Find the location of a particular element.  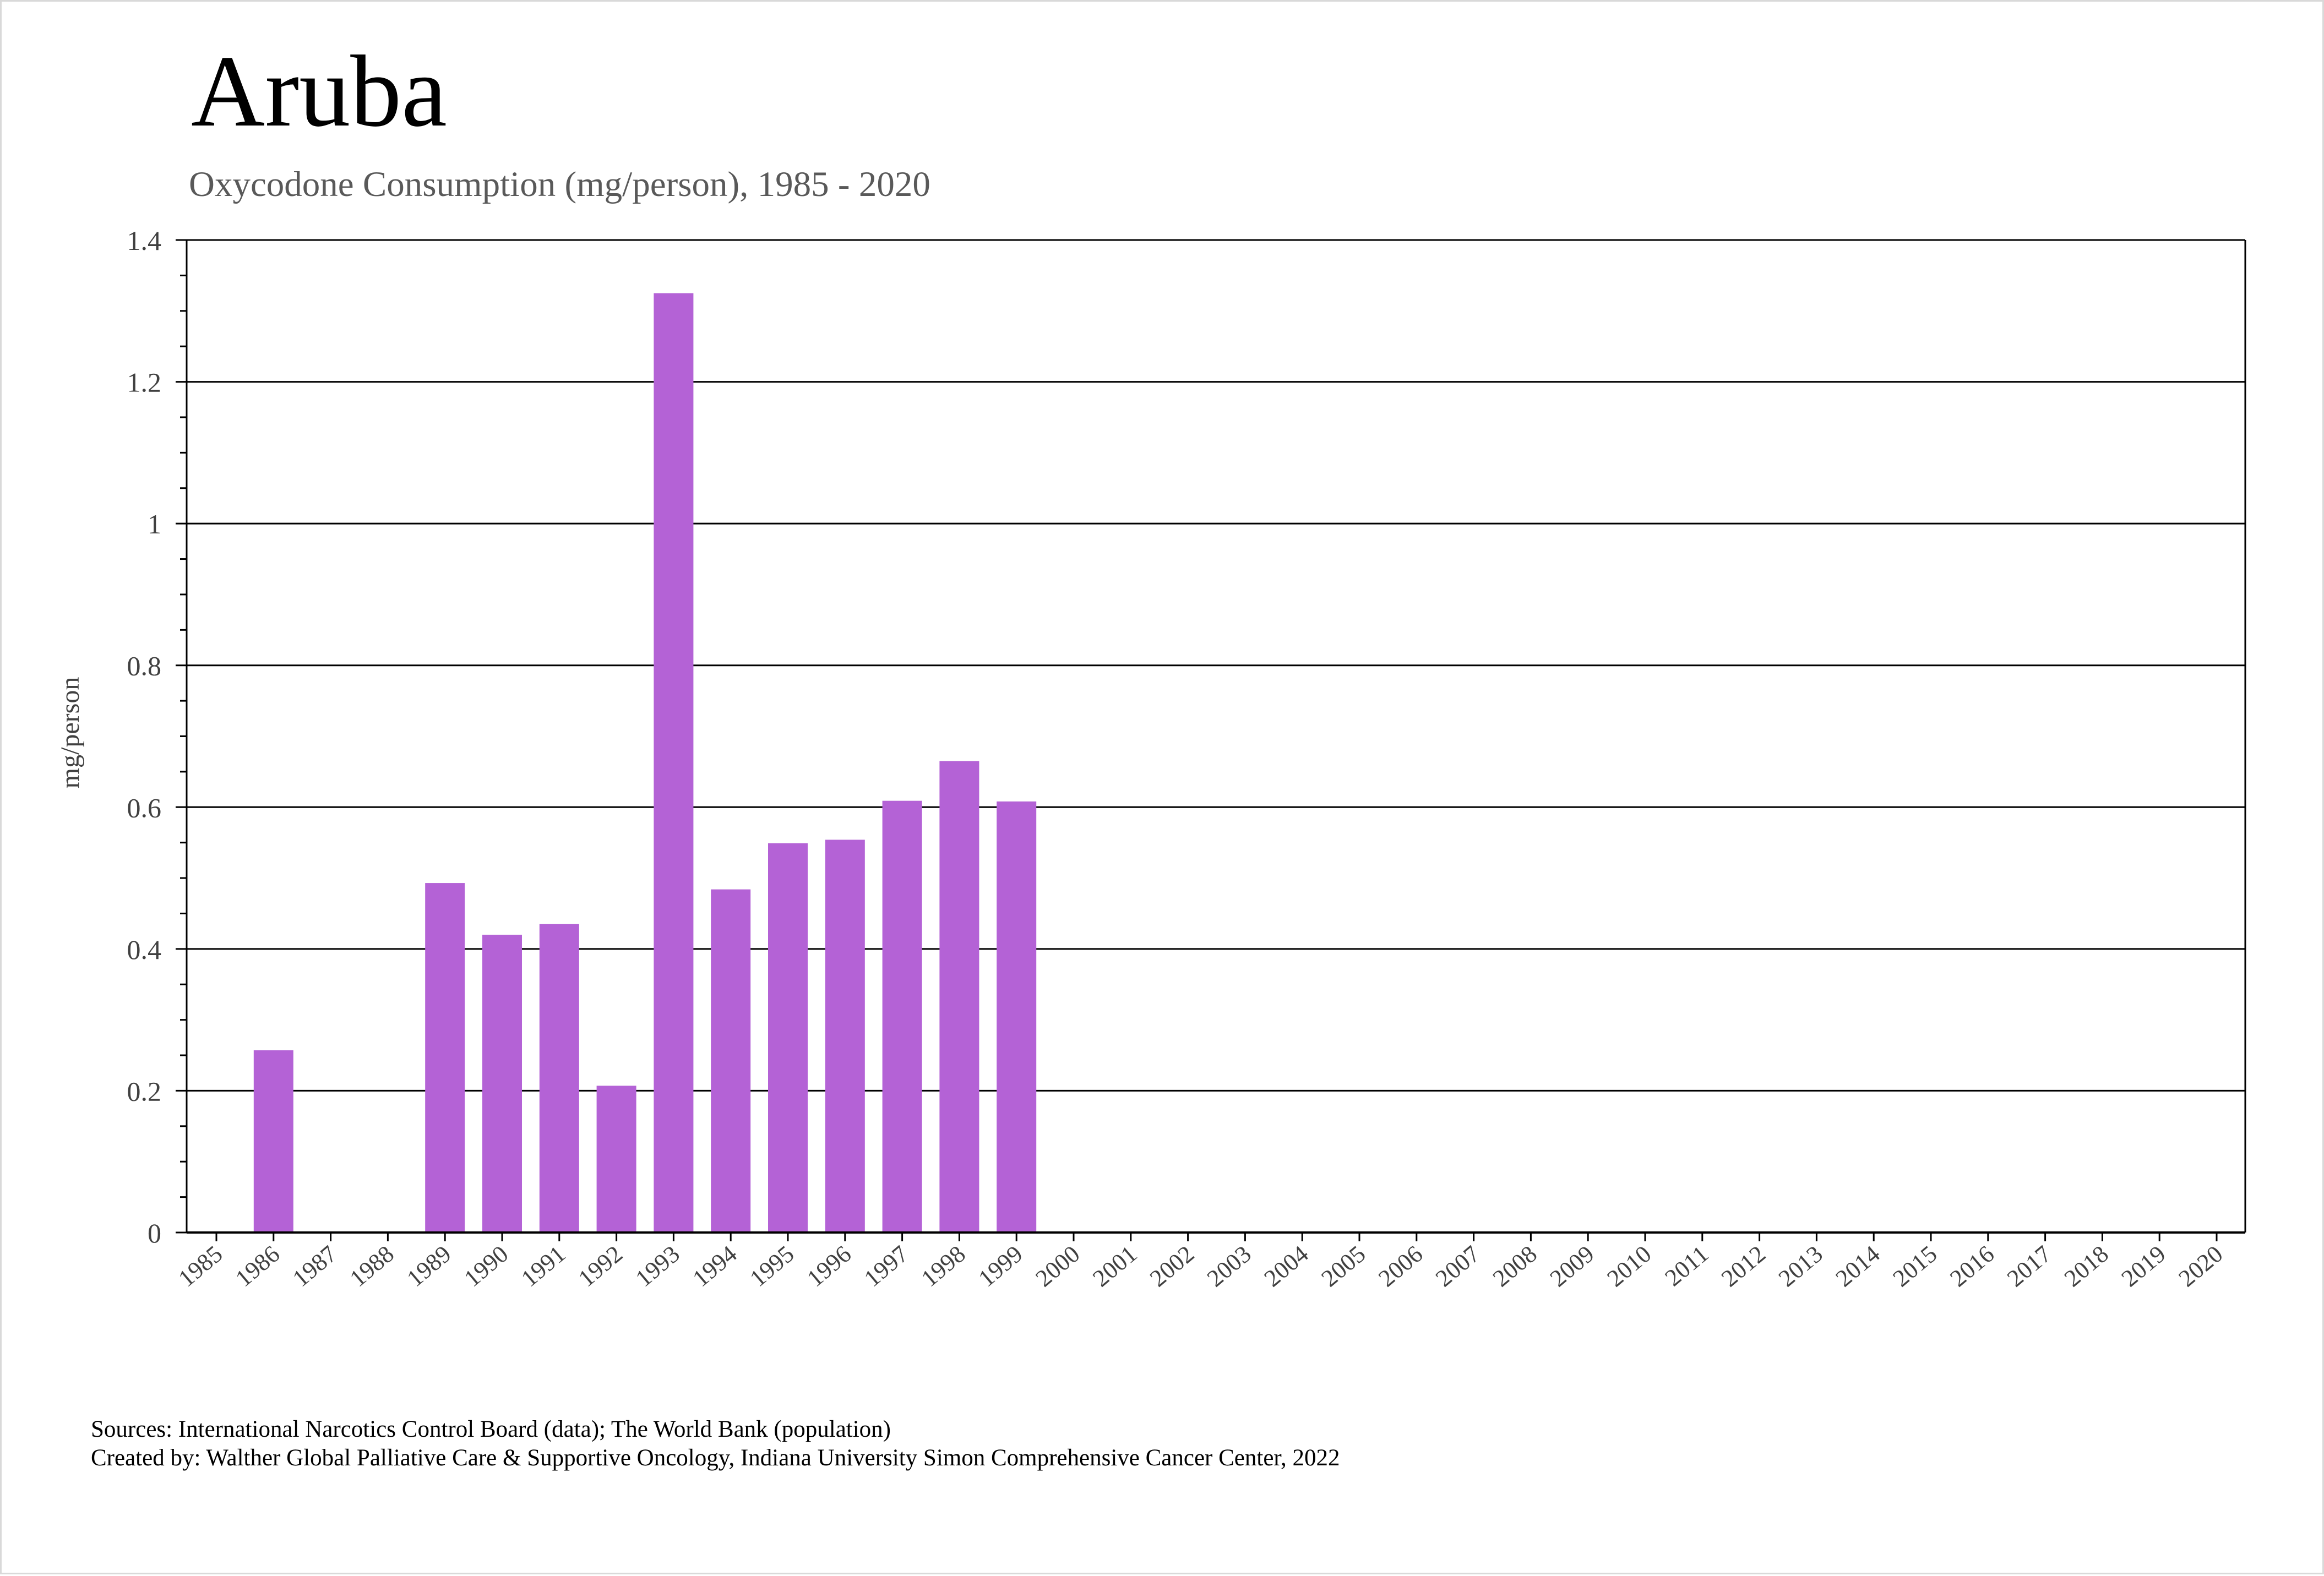

x-tick-label: 1986 is located at coordinates (257, 1266).